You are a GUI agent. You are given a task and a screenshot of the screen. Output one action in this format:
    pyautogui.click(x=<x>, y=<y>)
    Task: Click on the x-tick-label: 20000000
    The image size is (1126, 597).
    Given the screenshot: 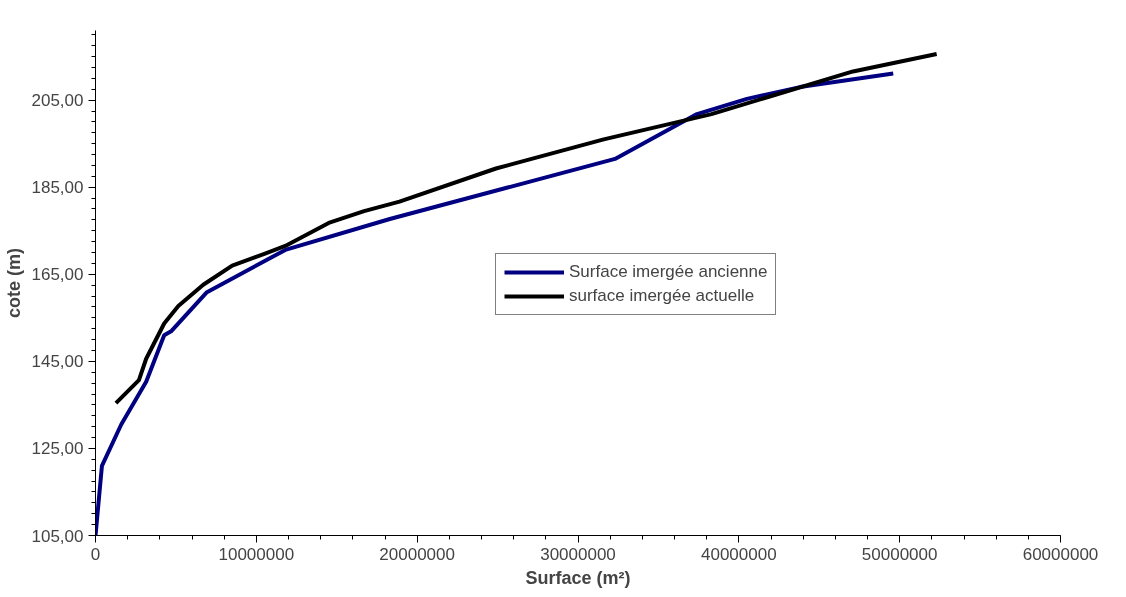 What is the action you would take?
    pyautogui.click(x=417, y=554)
    